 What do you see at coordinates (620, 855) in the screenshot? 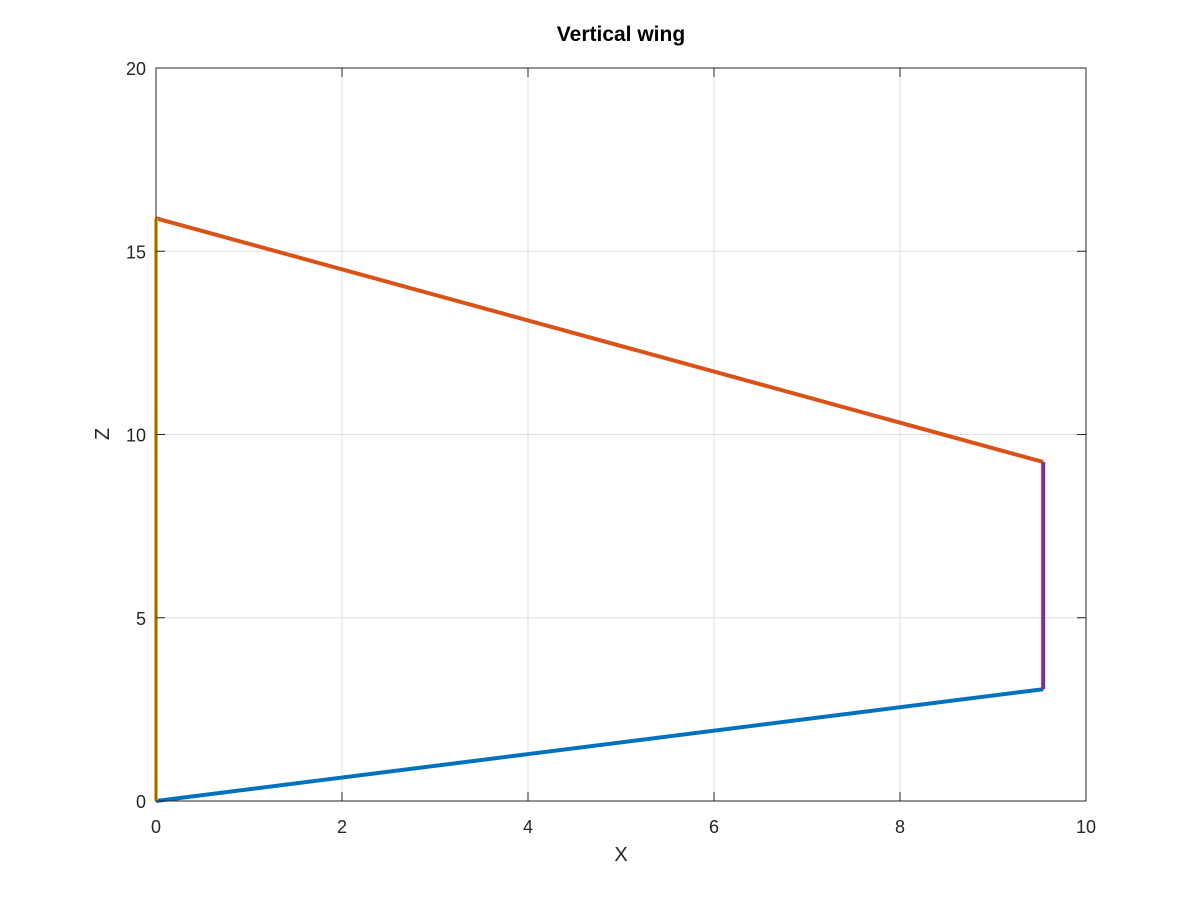
I see `x-axis-label: X` at bounding box center [620, 855].